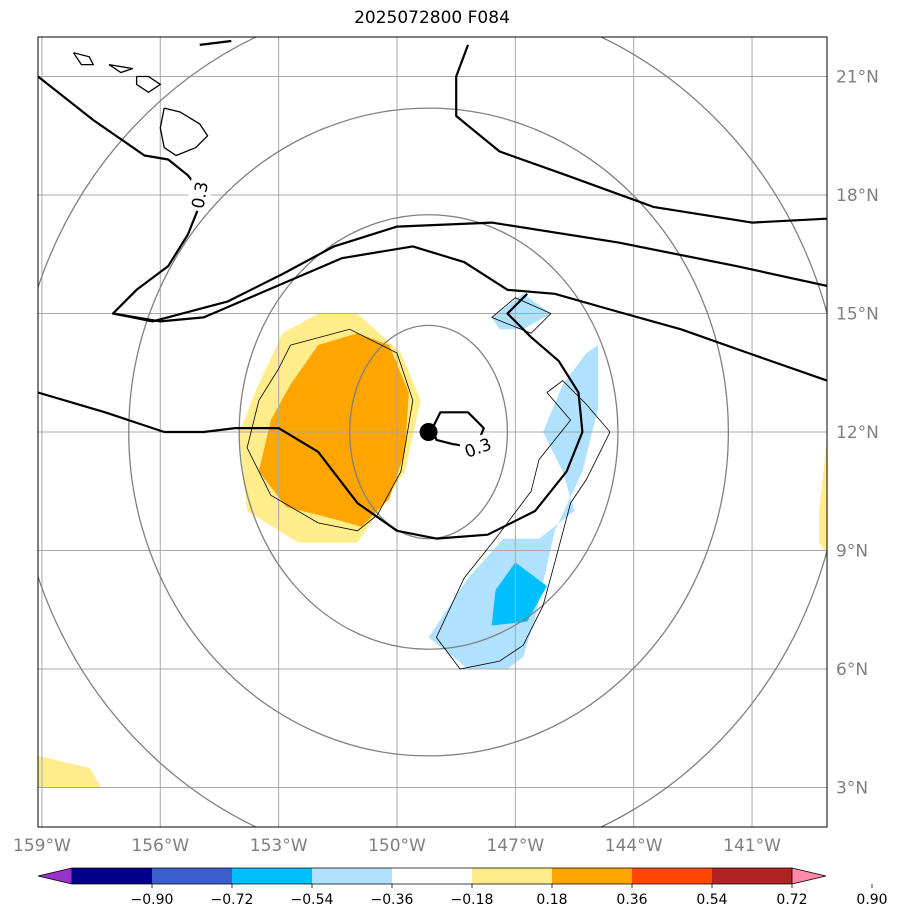 This screenshot has width=897, height=924. Describe the element at coordinates (857, 78) in the screenshot. I see `y-tick-label: 21°N` at that location.